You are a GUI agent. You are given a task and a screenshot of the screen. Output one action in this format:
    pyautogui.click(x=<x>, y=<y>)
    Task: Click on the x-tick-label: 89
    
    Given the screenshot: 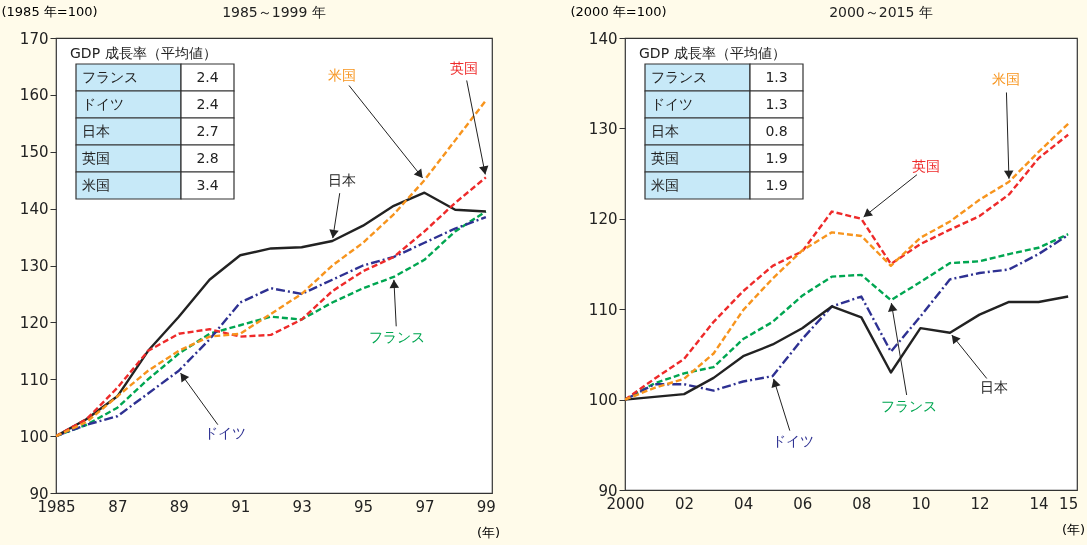 What is the action you would take?
    pyautogui.click(x=179, y=506)
    